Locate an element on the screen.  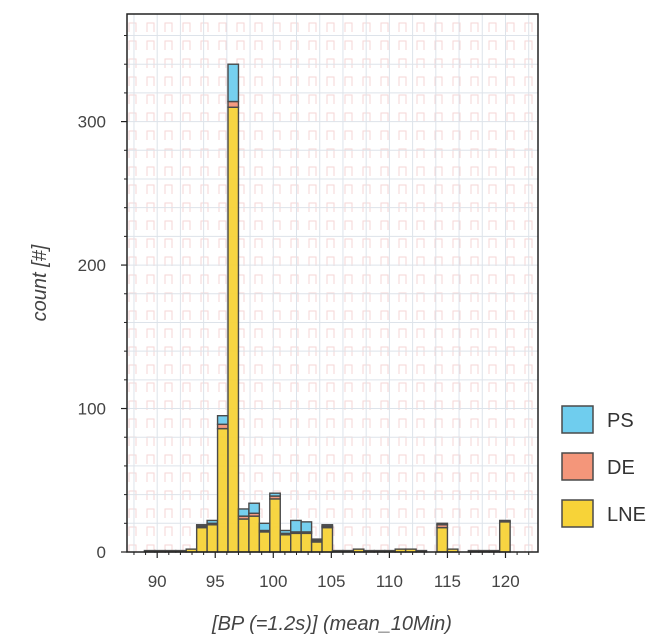
y-tick-label: 0 is located at coordinates (101, 552).